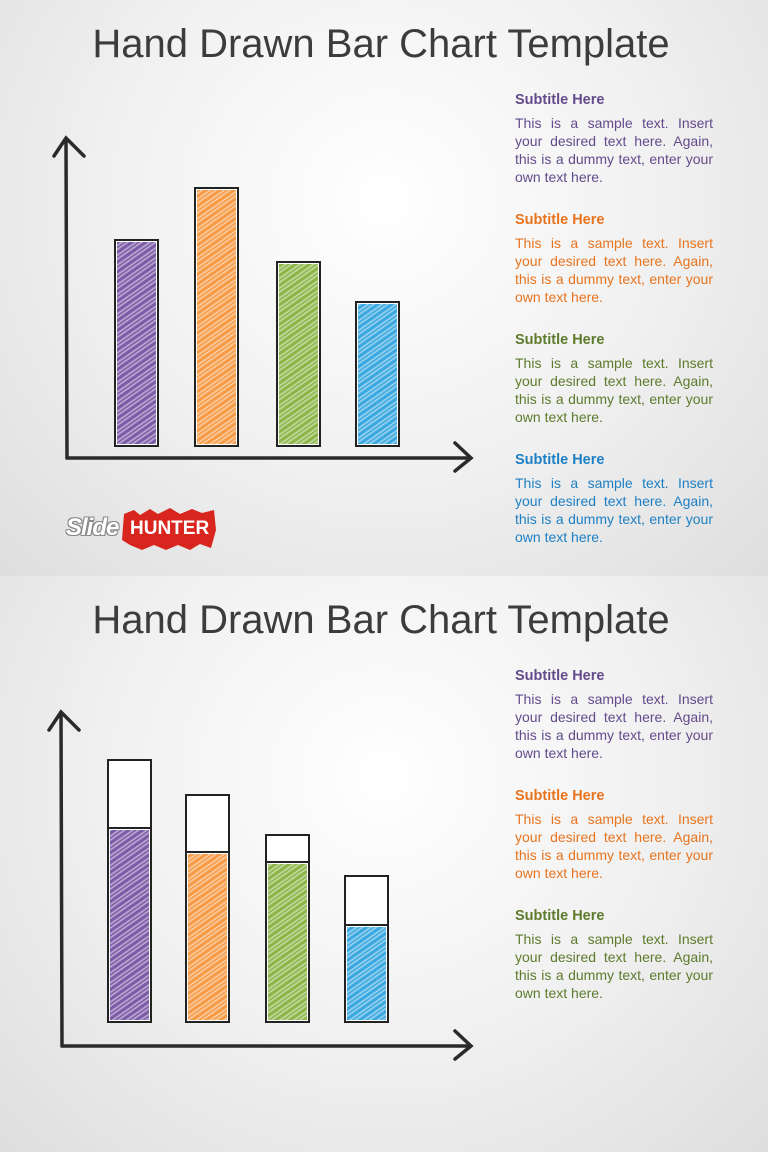 This screenshot has width=768, height=1152. I want to click on logo-badge, so click(169, 529).